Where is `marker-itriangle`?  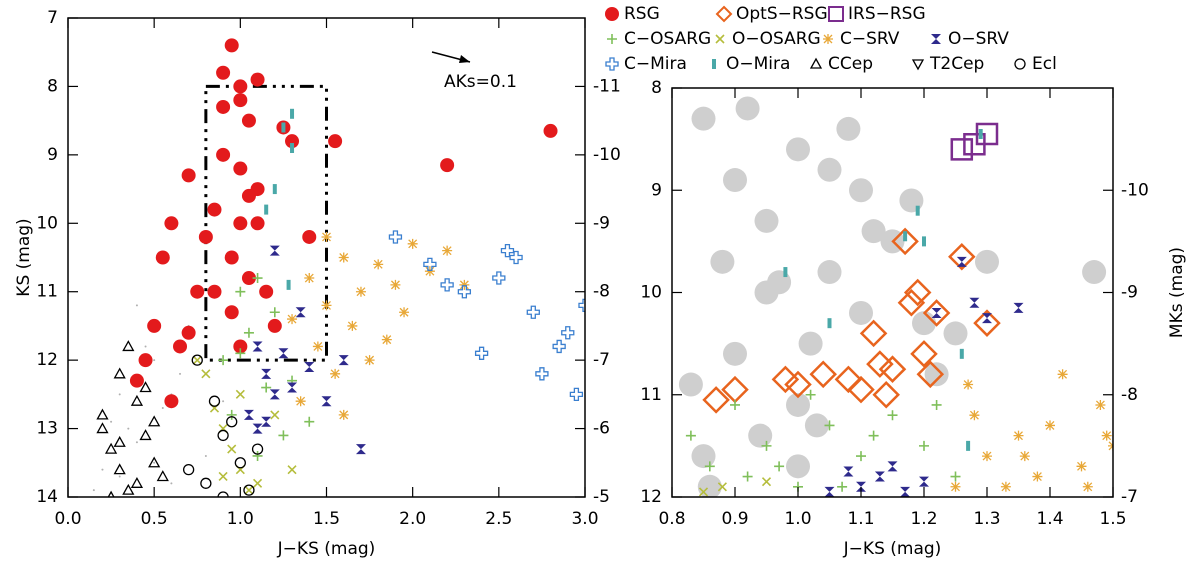 marker-itriangle is located at coordinates (918, 65).